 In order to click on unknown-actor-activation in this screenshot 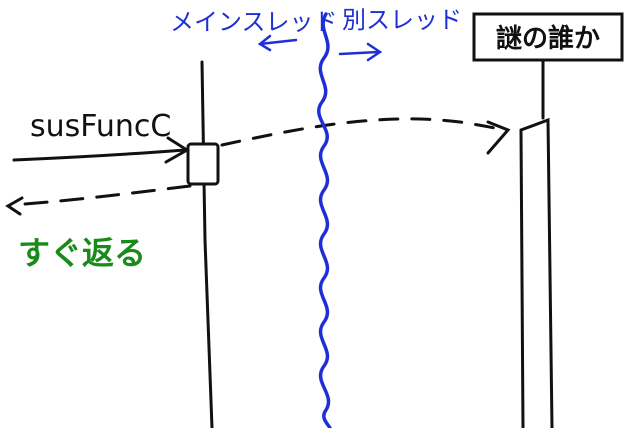, I will do `click(536, 272)`.